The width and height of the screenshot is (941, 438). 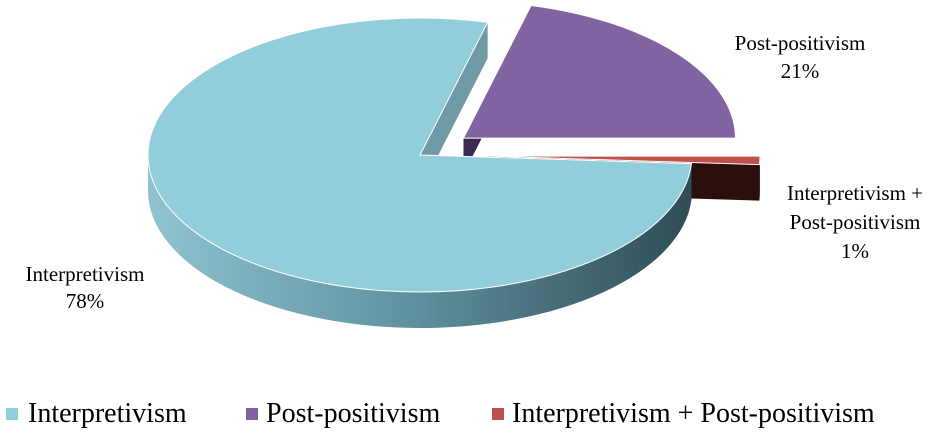 What do you see at coordinates (624, 160) in the screenshot?
I see `slice-interpretivism-post-positivism` at bounding box center [624, 160].